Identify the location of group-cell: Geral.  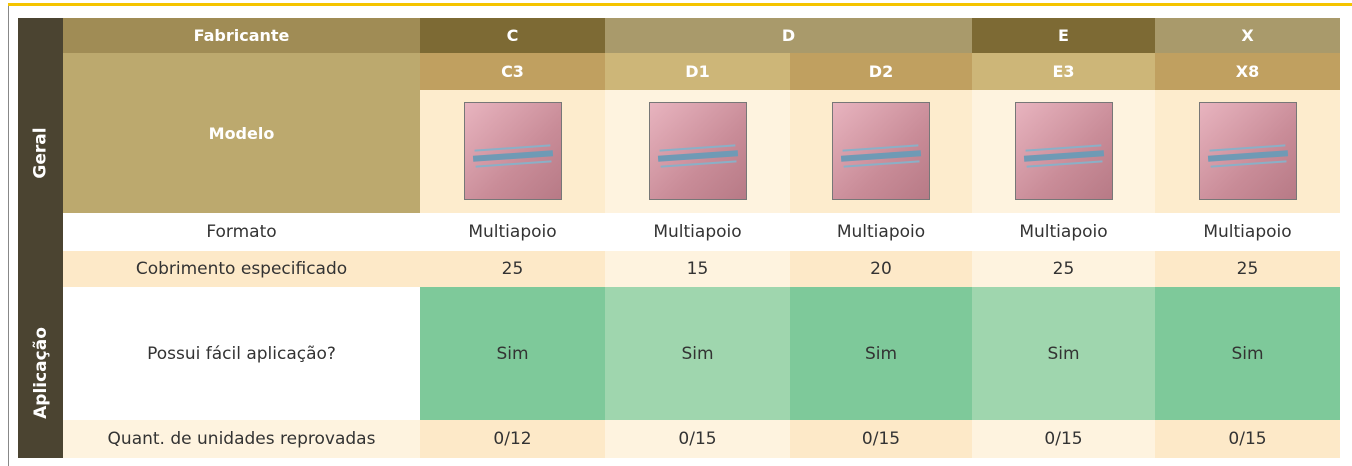
(40, 152).